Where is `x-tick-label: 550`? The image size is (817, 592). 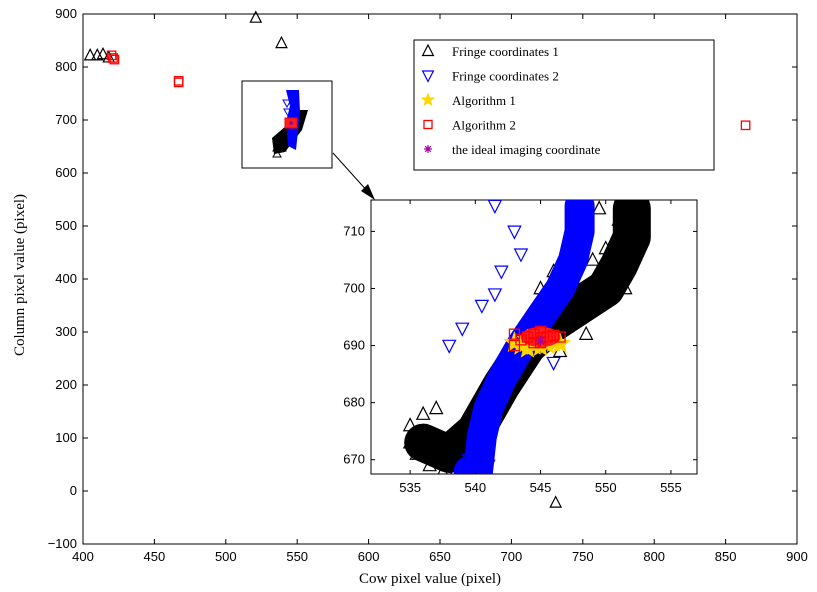 x-tick-label: 550 is located at coordinates (297, 556).